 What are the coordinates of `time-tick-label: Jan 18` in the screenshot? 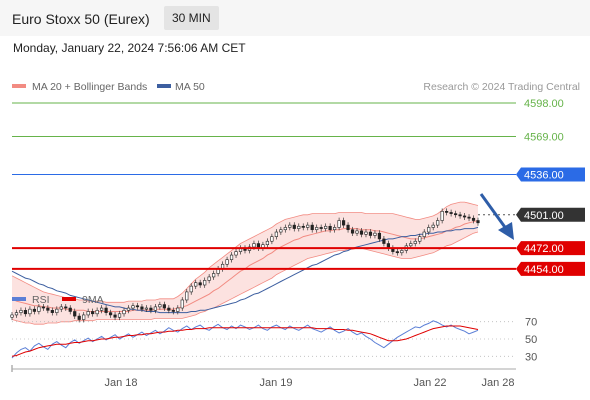 It's located at (120, 383).